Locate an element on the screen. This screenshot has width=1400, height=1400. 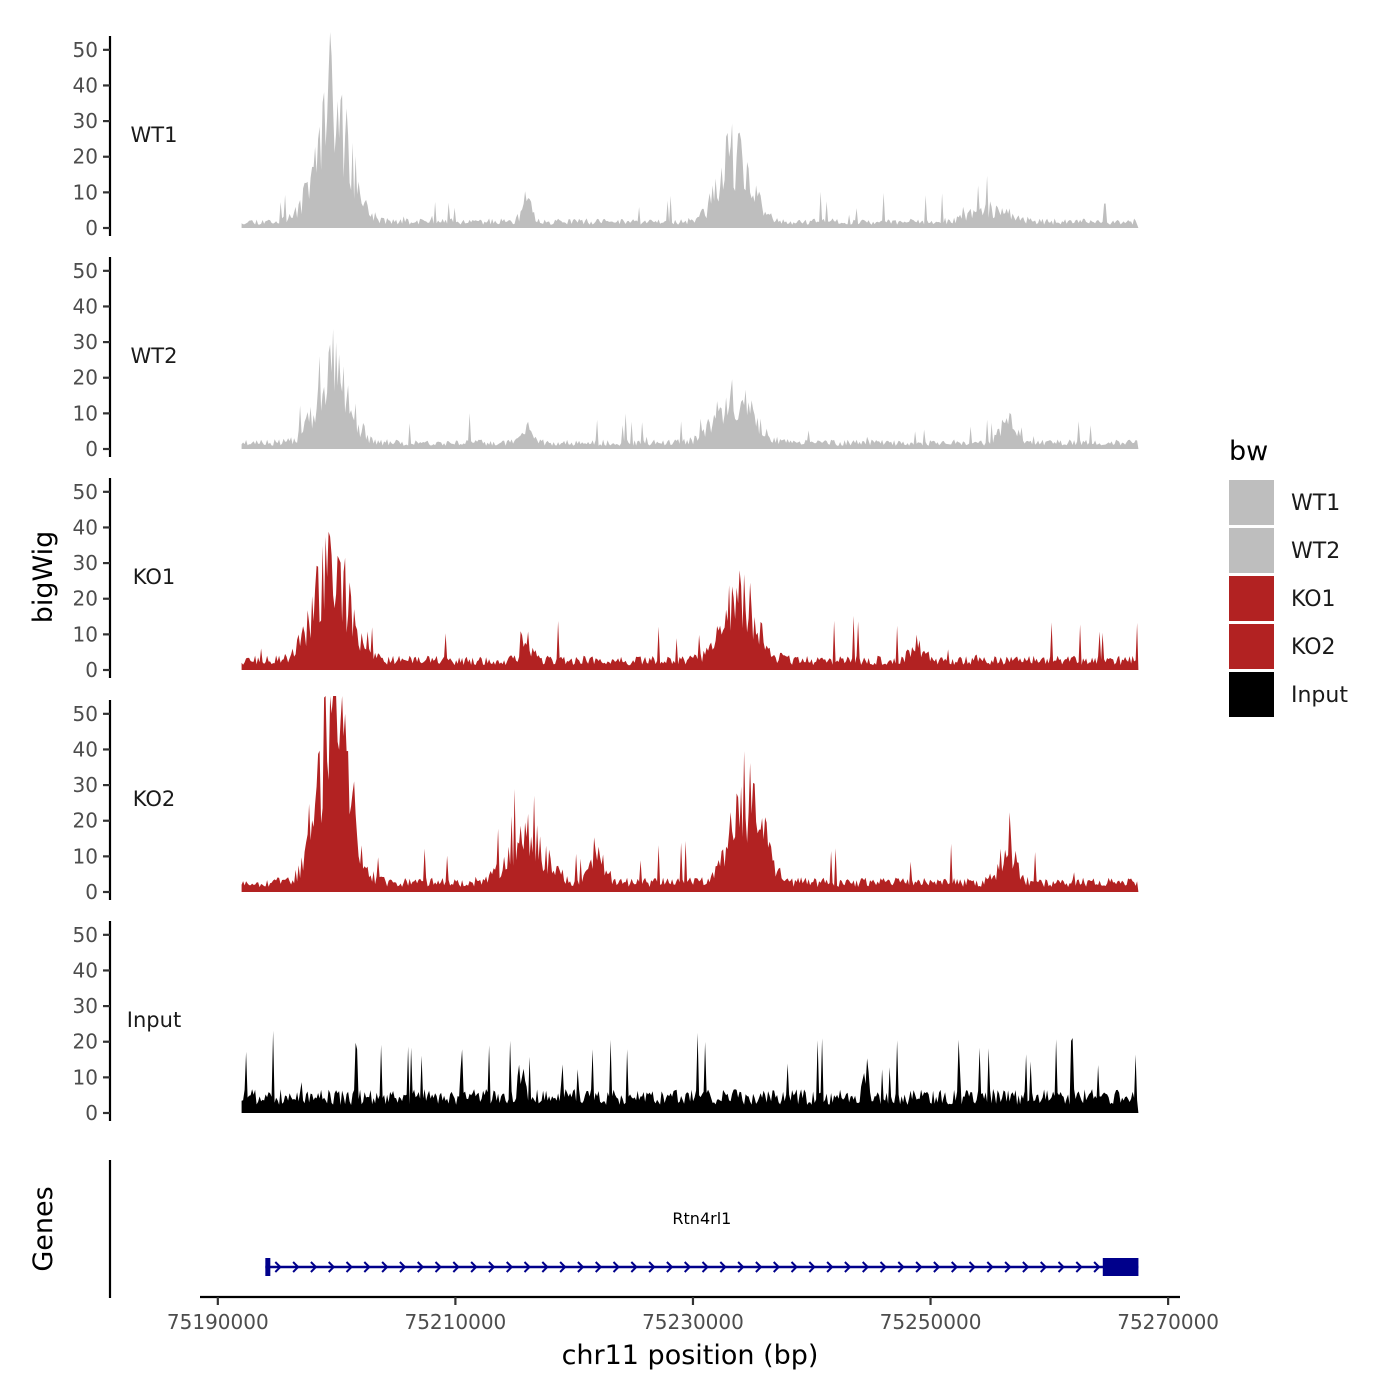
x-tick-label: 75250000 is located at coordinates (931, 1322).